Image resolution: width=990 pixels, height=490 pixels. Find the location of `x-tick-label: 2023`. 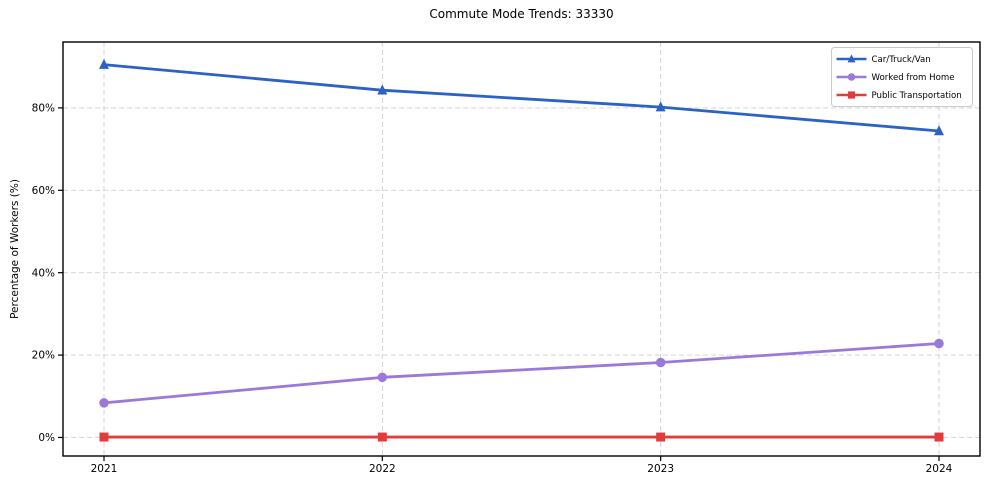

x-tick-label: 2023 is located at coordinates (660, 469).